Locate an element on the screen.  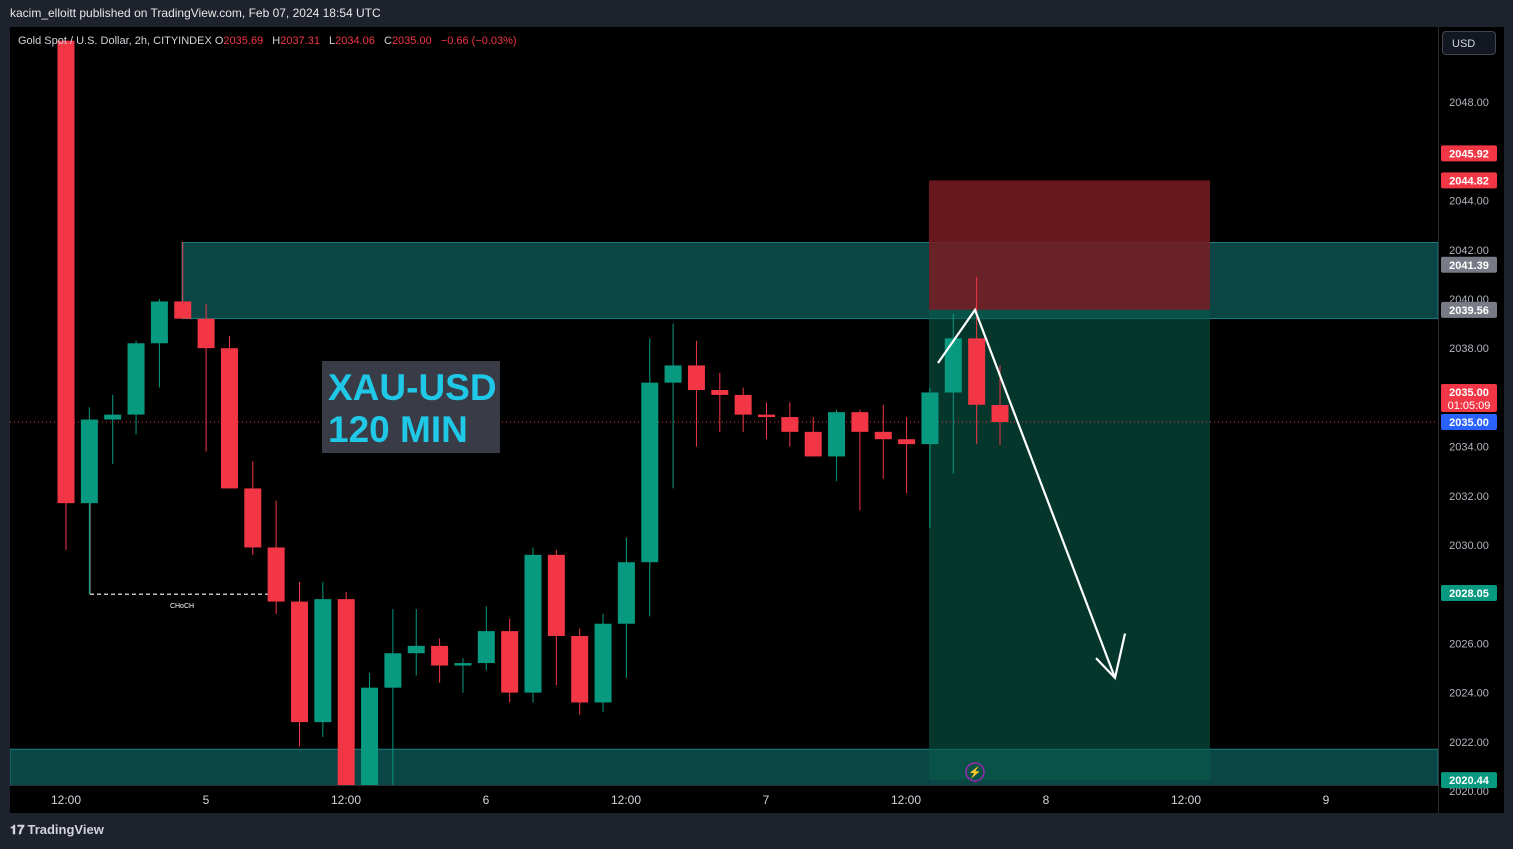
overlay-text-line: 120 MIN is located at coordinates (398, 429).